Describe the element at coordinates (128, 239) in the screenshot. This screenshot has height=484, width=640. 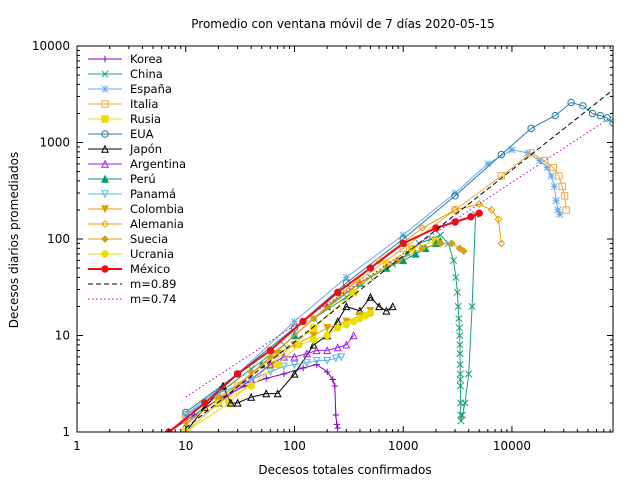
I see `legend-item-suecia: Suecia` at that location.